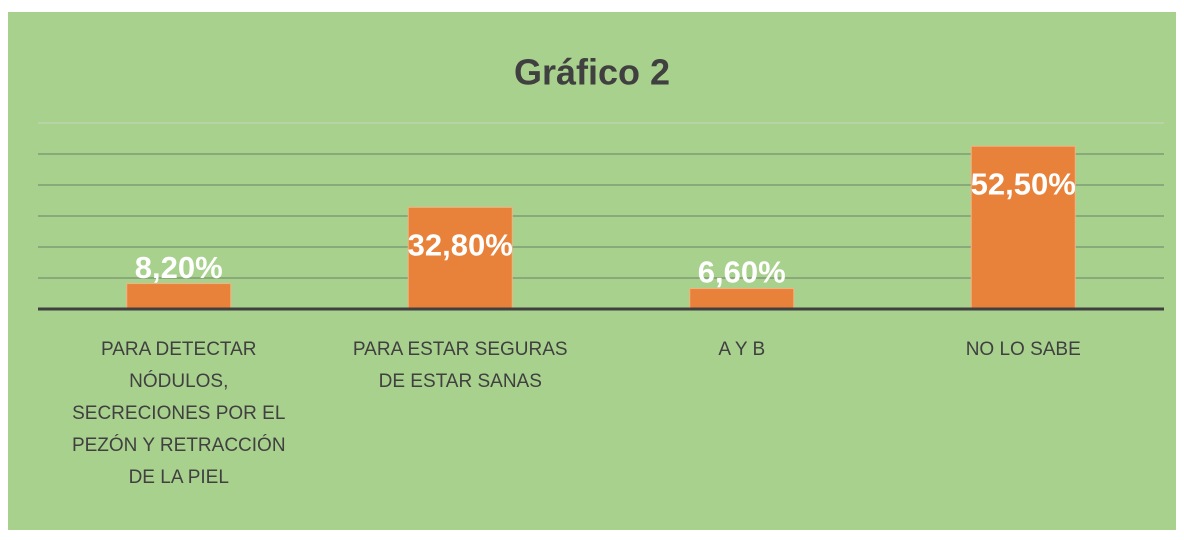  Describe the element at coordinates (1023, 183) in the screenshot. I see `data-label: 52,50%` at that location.